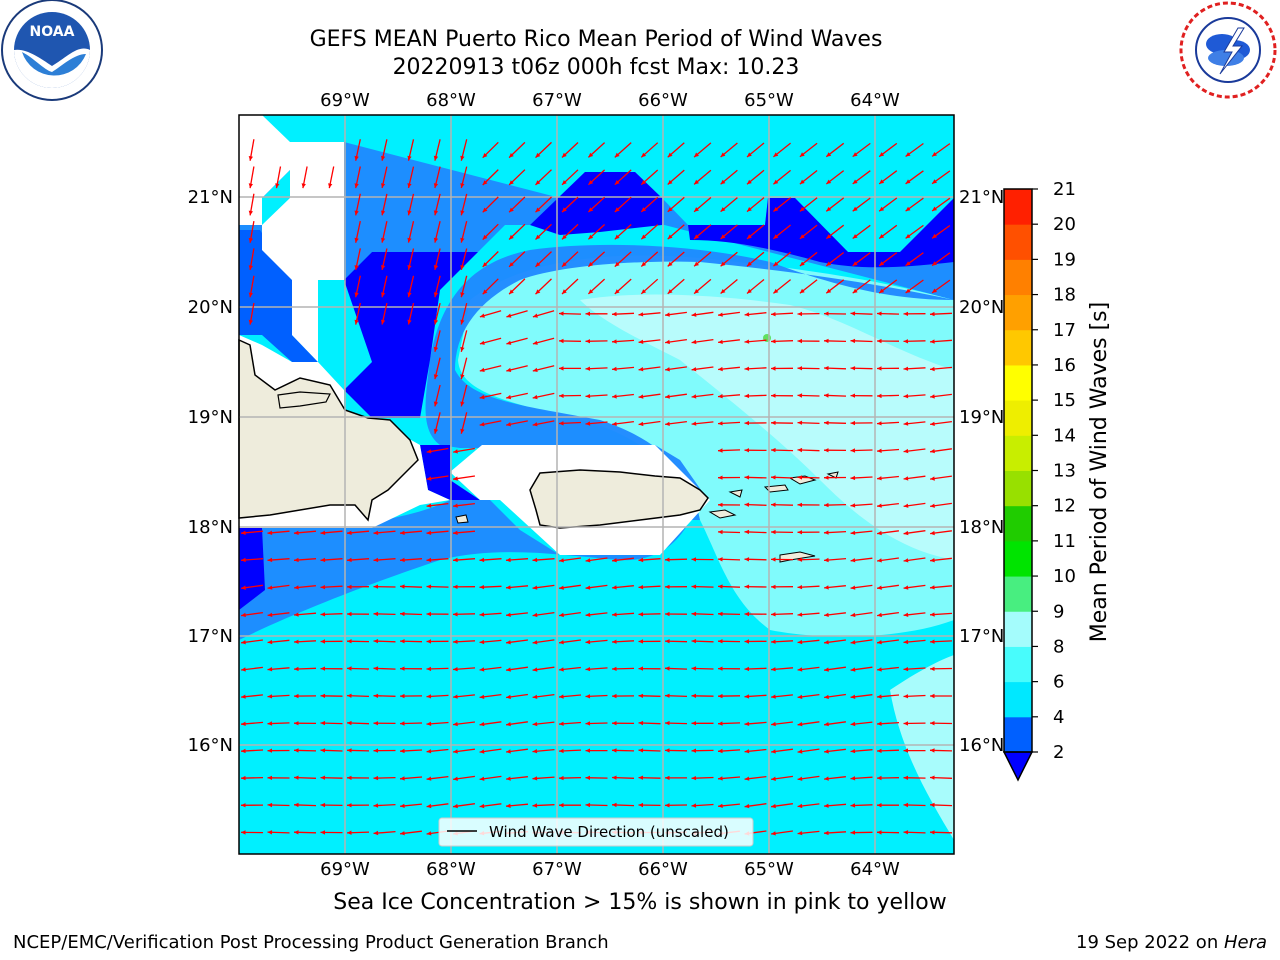 The height and width of the screenshot is (960, 1280). Describe the element at coordinates (596, 203) in the screenshot. I see `wave-period-under-2-north` at that location.